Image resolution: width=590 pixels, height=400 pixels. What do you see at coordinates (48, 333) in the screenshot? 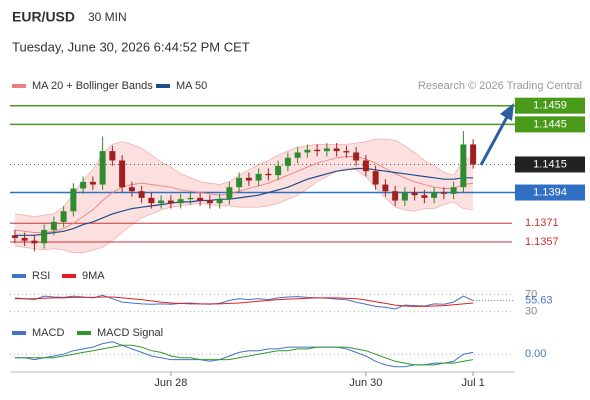
I see `legend-label: MACD` at bounding box center [48, 333].